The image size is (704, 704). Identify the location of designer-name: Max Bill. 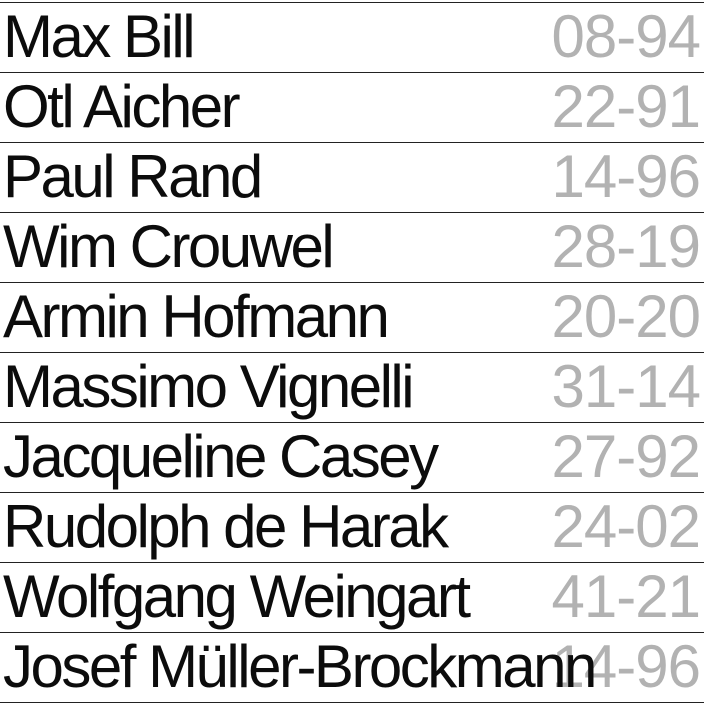
(99, 36).